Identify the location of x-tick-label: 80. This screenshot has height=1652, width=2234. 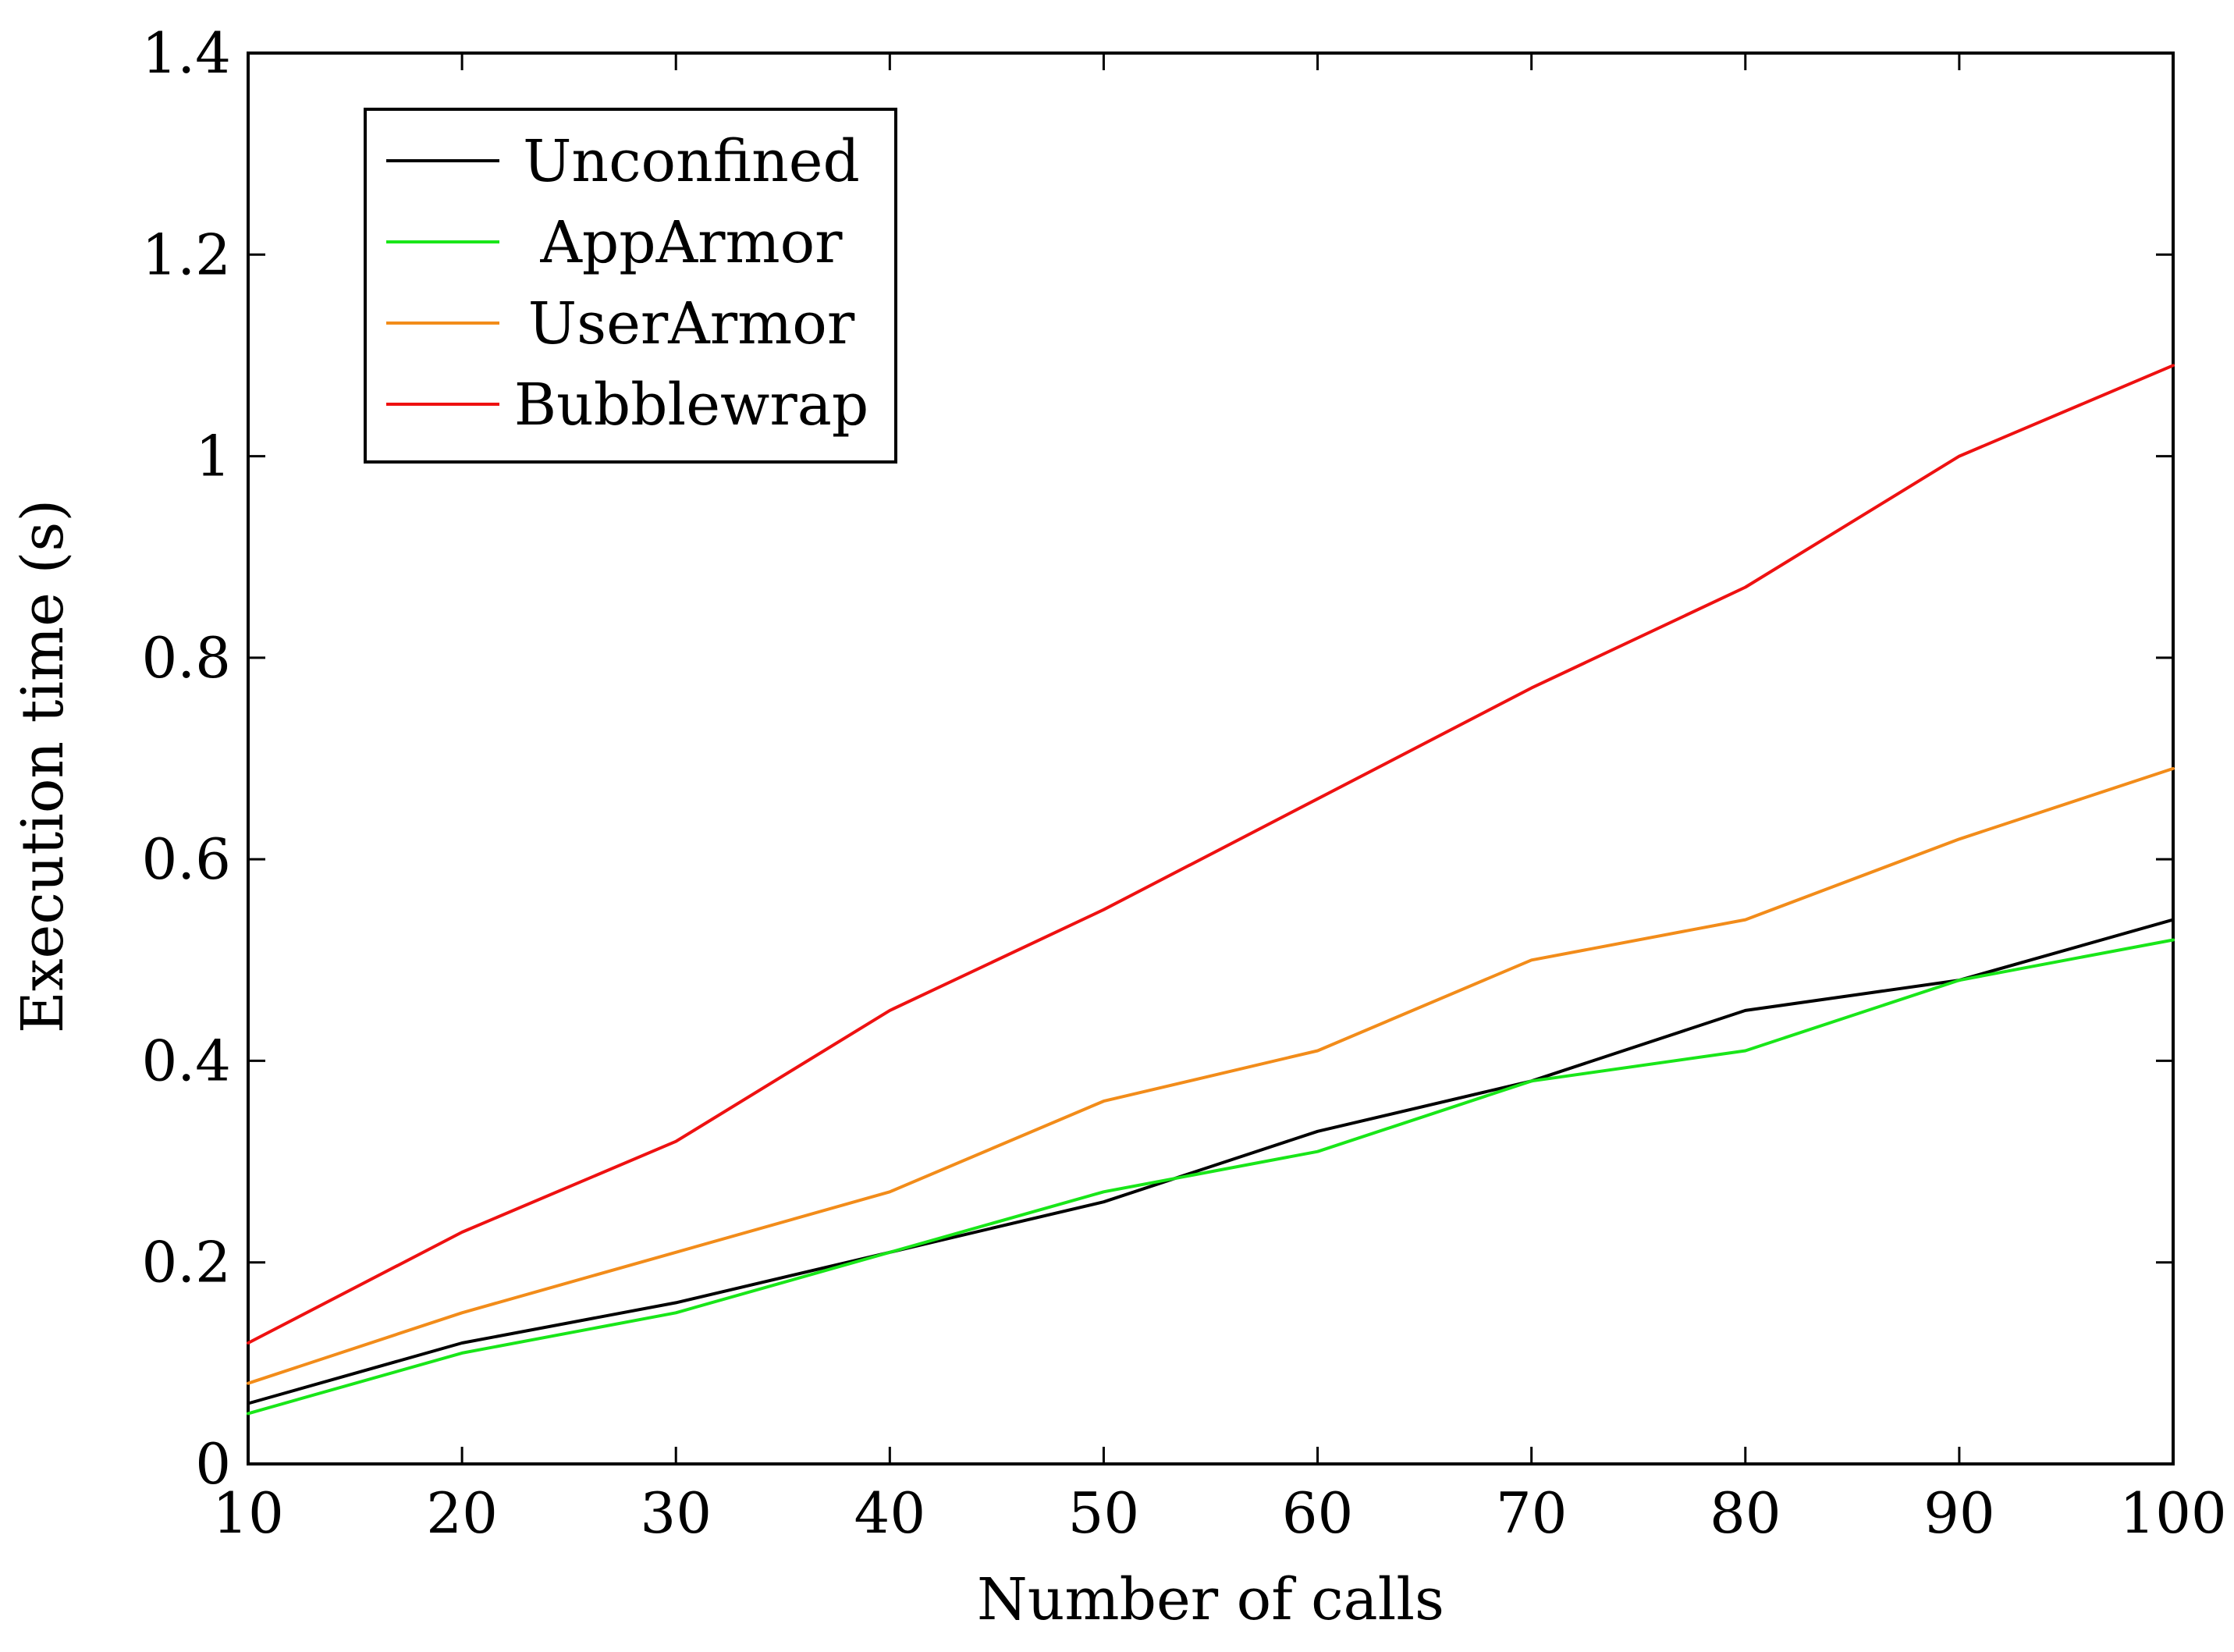
(1745, 1513).